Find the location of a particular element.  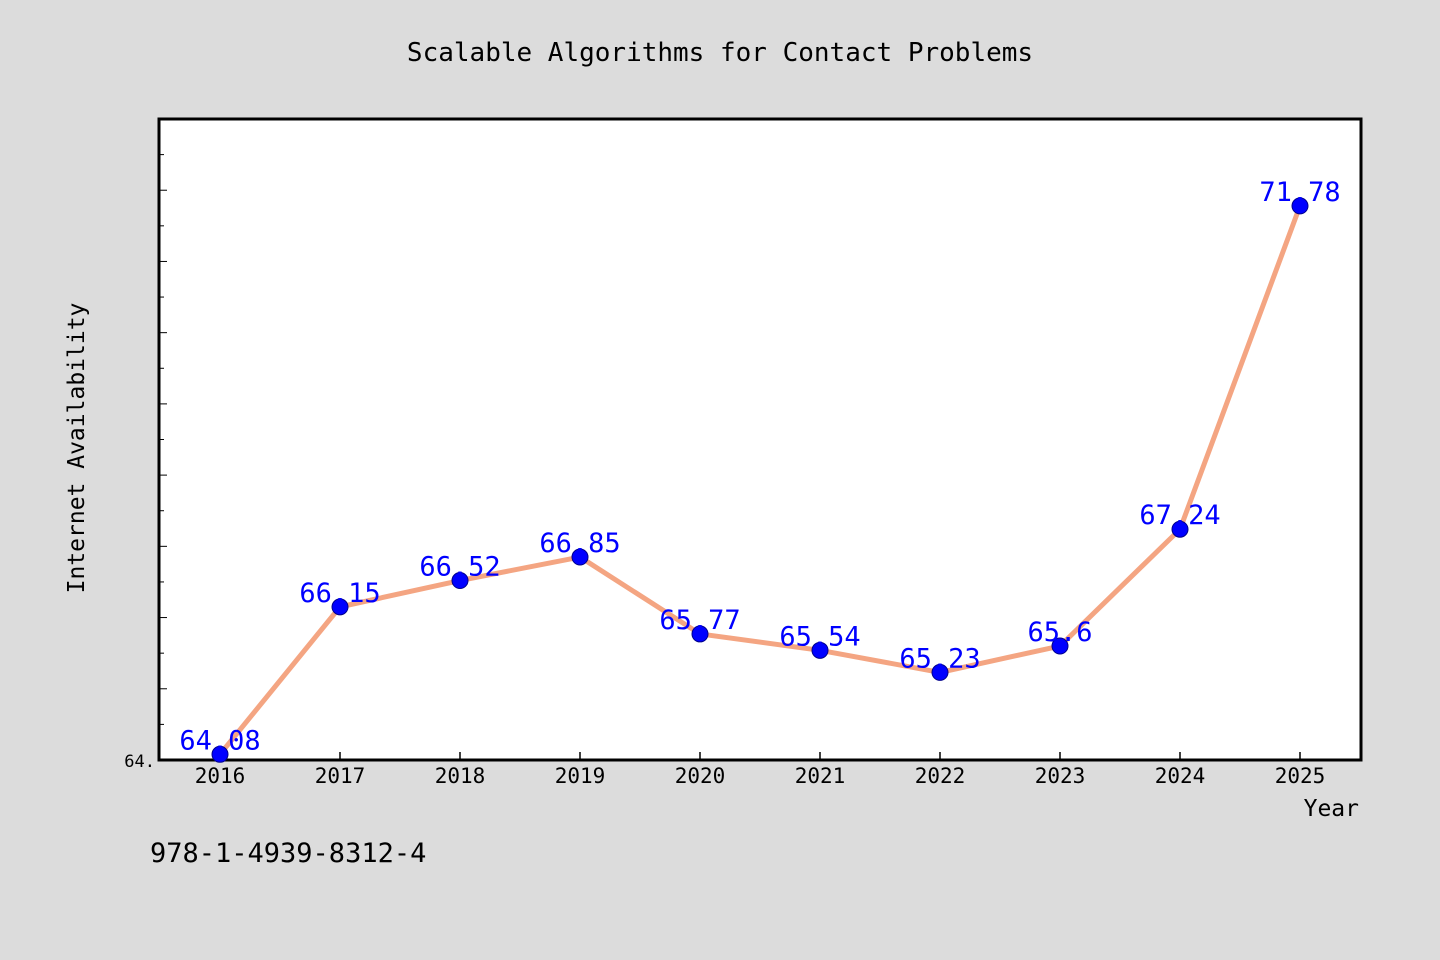

chart-title: Scalable Algorithms for Contact Problems is located at coordinates (720, 53).